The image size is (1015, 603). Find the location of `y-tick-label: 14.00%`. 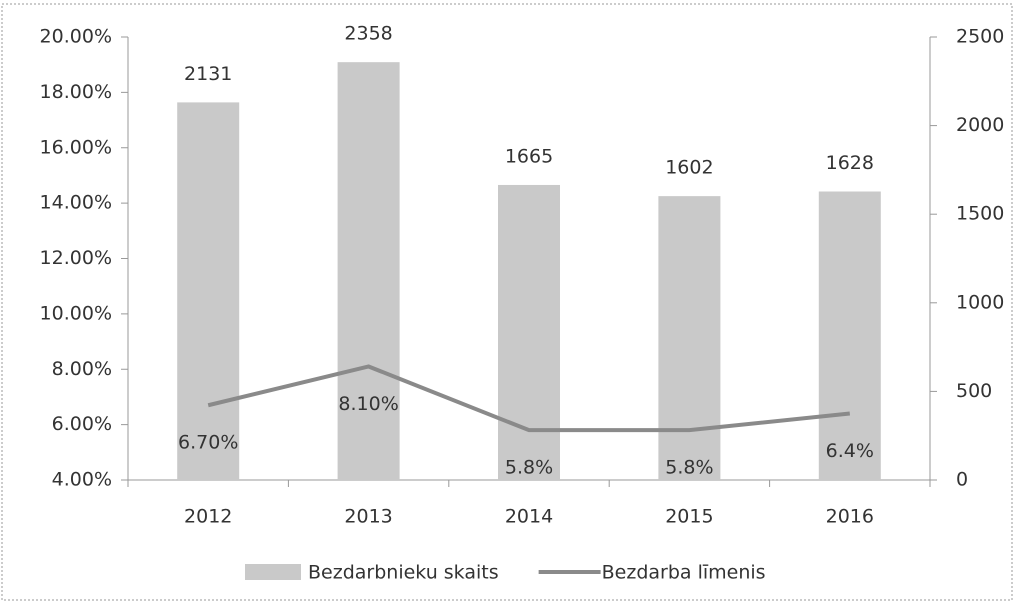

y-tick-label: 14.00% is located at coordinates (76, 203).